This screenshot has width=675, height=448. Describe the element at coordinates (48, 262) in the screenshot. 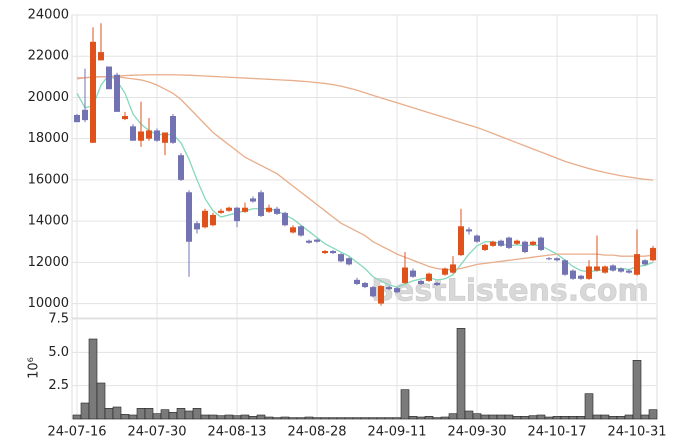

I see `y-tick-label: 12000` at that location.